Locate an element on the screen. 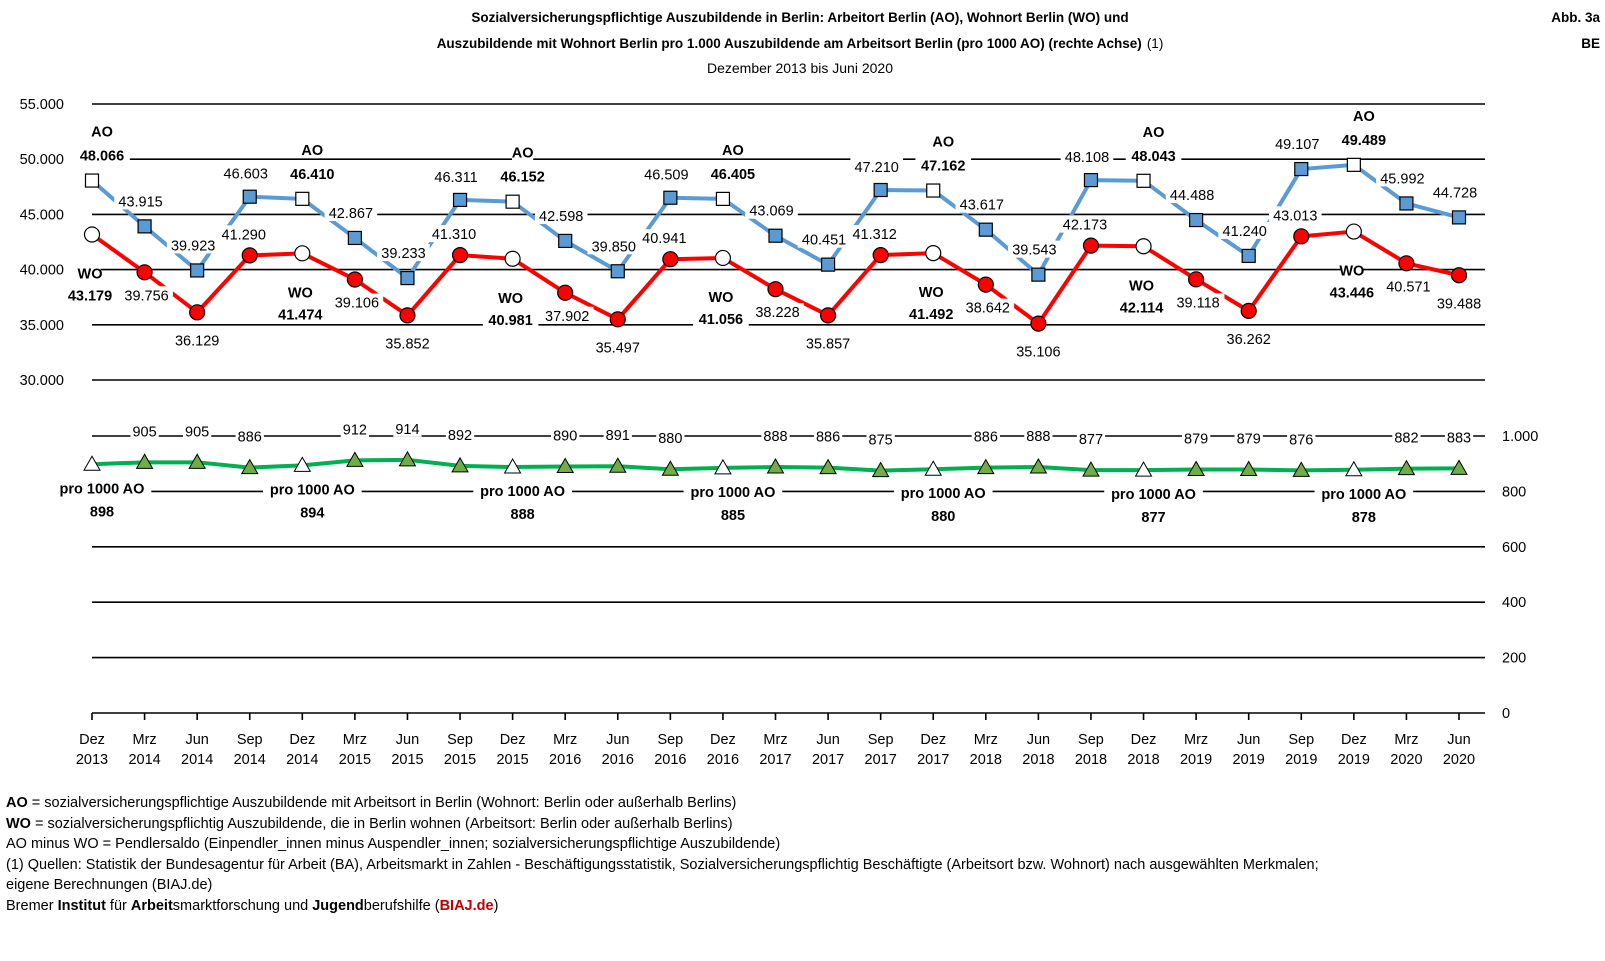 Image resolution: width=1605 pixels, height=961 pixels. left-axis-ticks: 30.000 35.000 40.000 45.000 50.000 55.000 is located at coordinates (42, 243).